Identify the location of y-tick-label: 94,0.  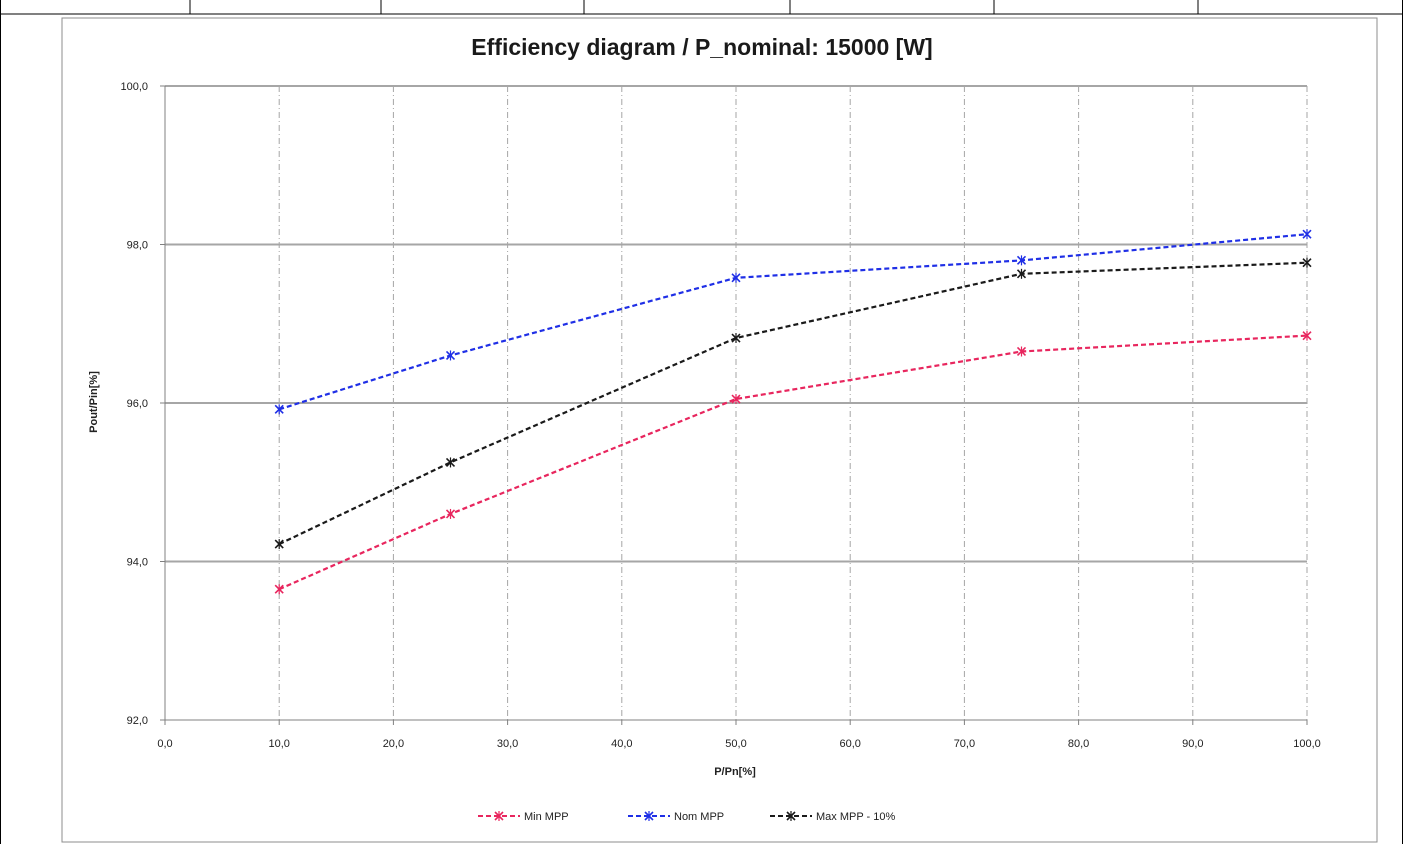
(137, 563).